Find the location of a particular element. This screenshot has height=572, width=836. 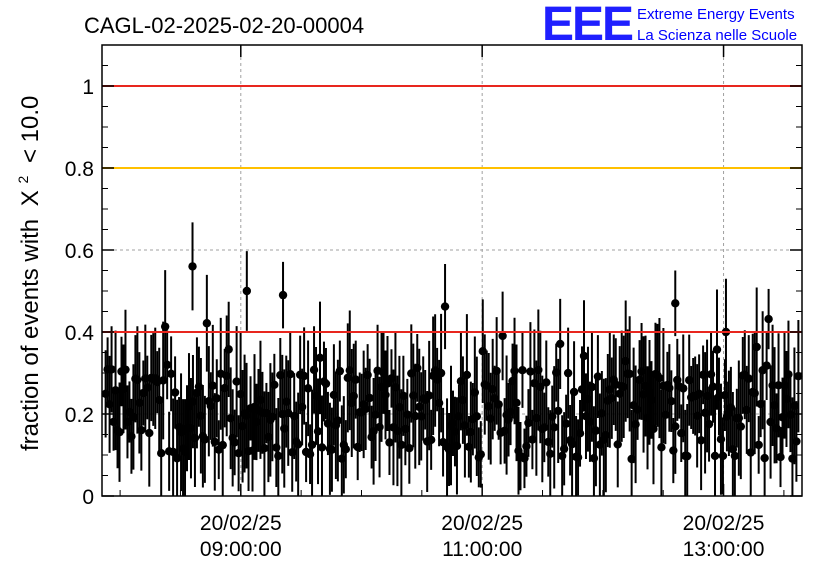

y-tick-label: 0.2 is located at coordinates (79, 415).